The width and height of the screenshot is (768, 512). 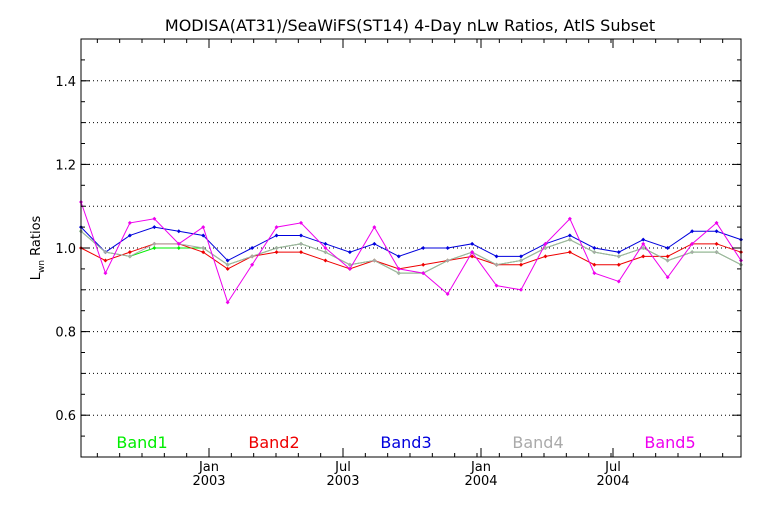 I want to click on legend-entry: Band5, so click(x=669, y=442).